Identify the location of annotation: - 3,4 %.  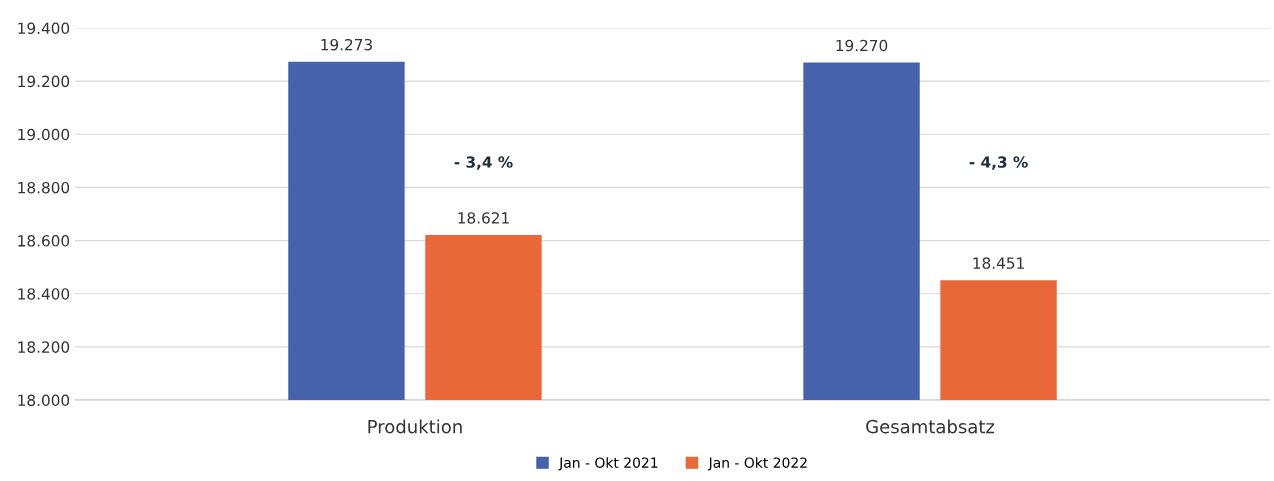
(483, 163).